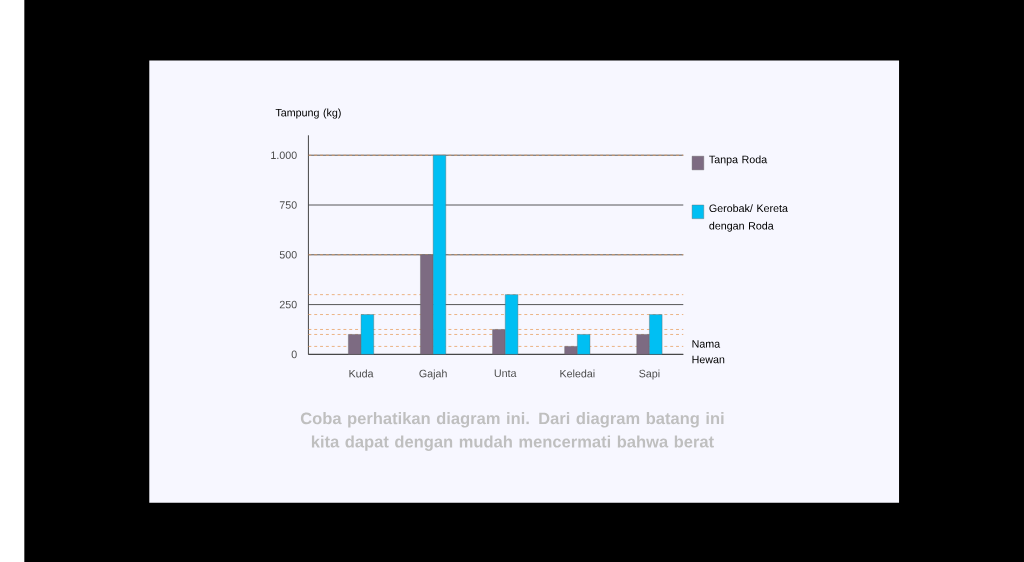 The image size is (1024, 562). What do you see at coordinates (288, 304) in the screenshot?
I see `y-tick-label: 250` at bounding box center [288, 304].